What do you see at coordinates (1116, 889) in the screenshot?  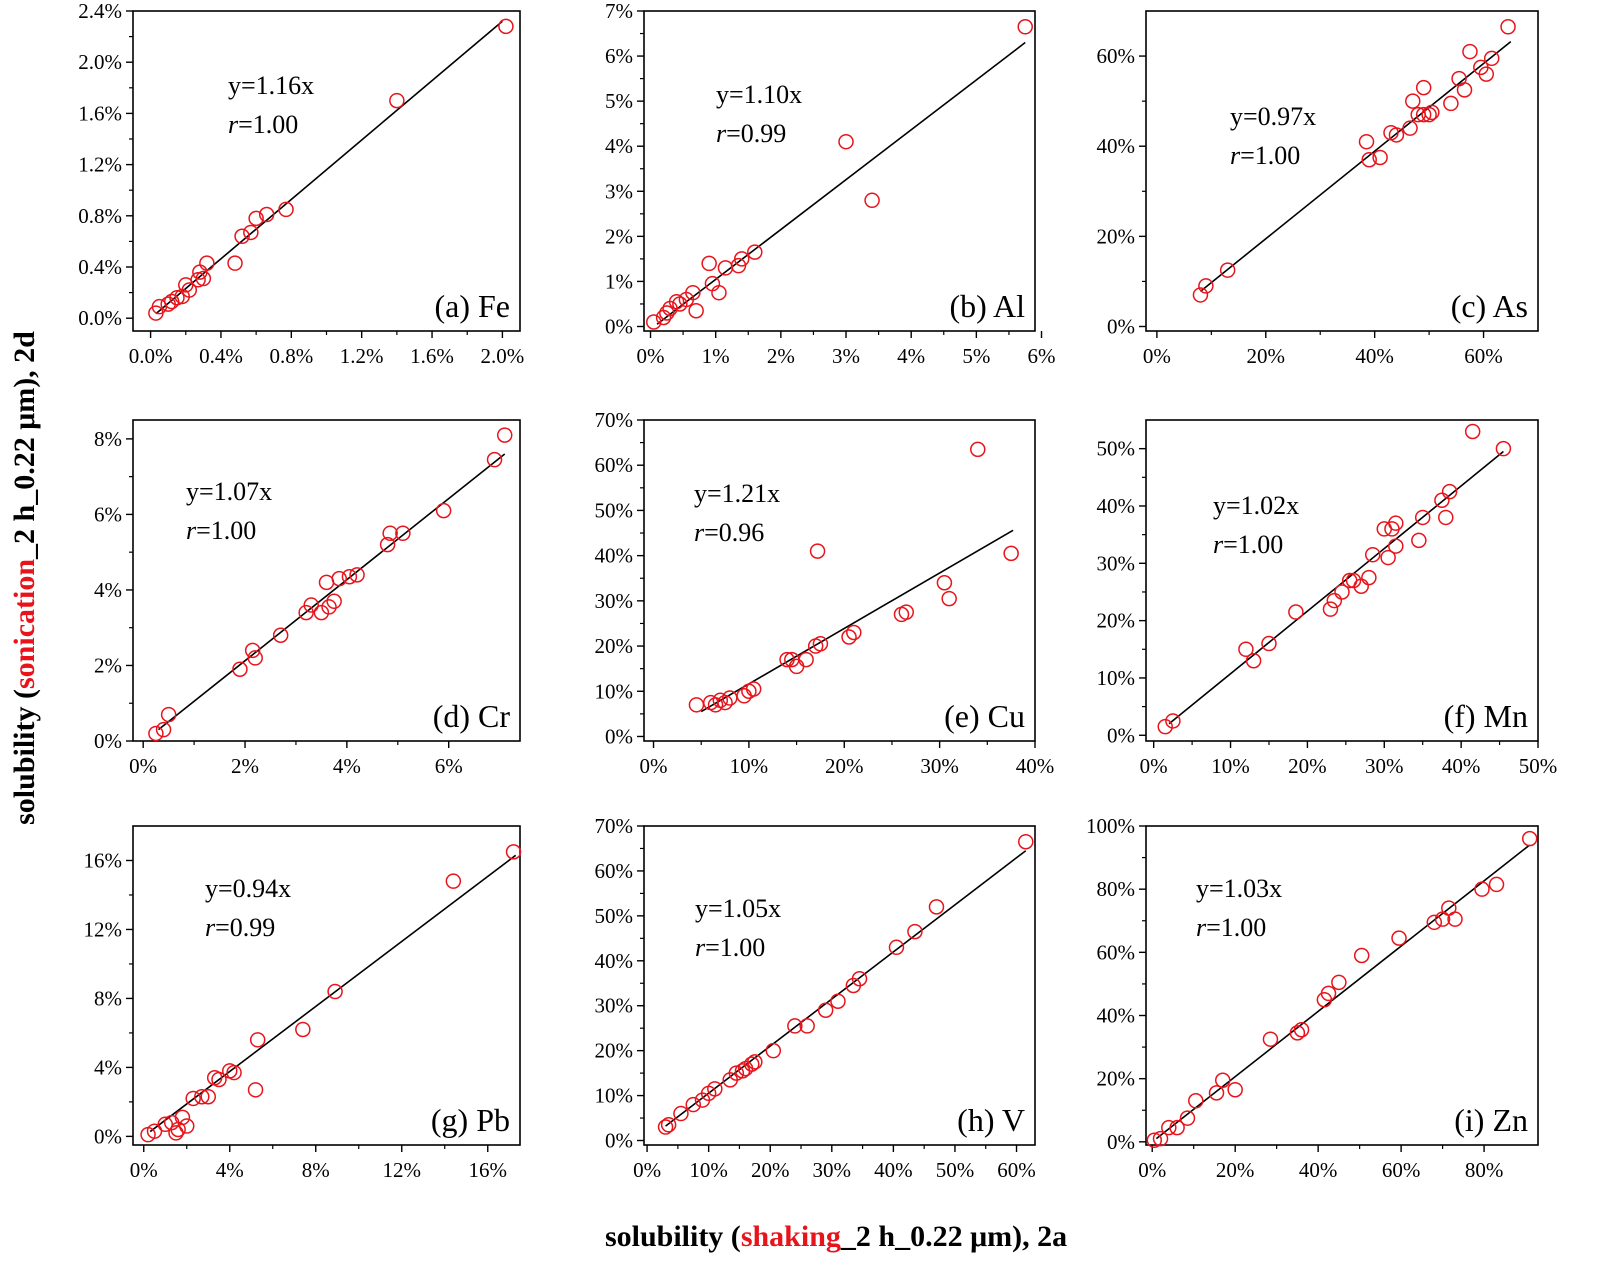 I see `y-tick-label: 80%` at bounding box center [1116, 889].